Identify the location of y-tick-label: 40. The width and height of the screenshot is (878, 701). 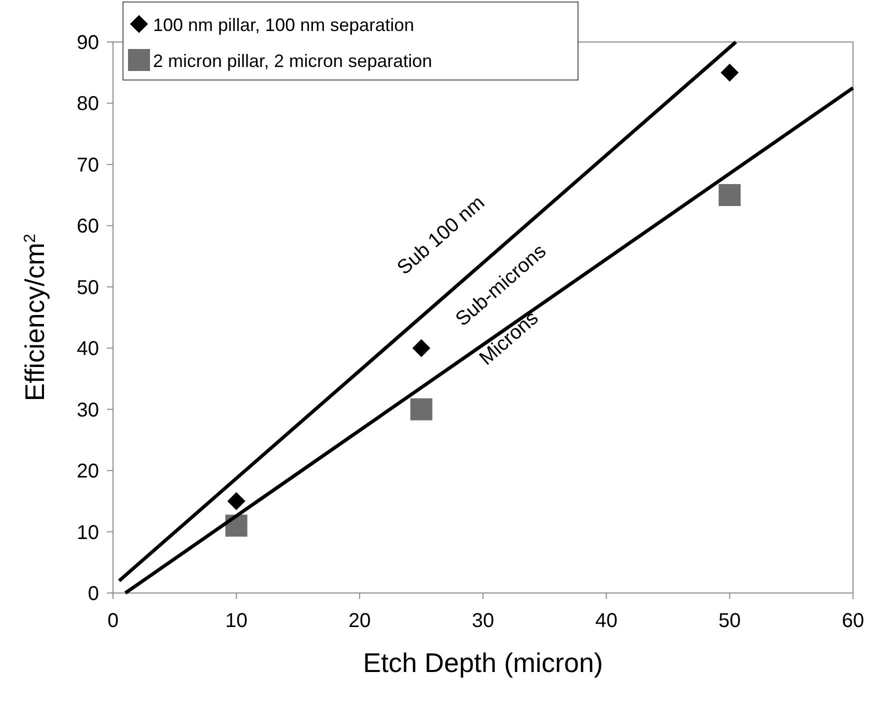
(87, 349).